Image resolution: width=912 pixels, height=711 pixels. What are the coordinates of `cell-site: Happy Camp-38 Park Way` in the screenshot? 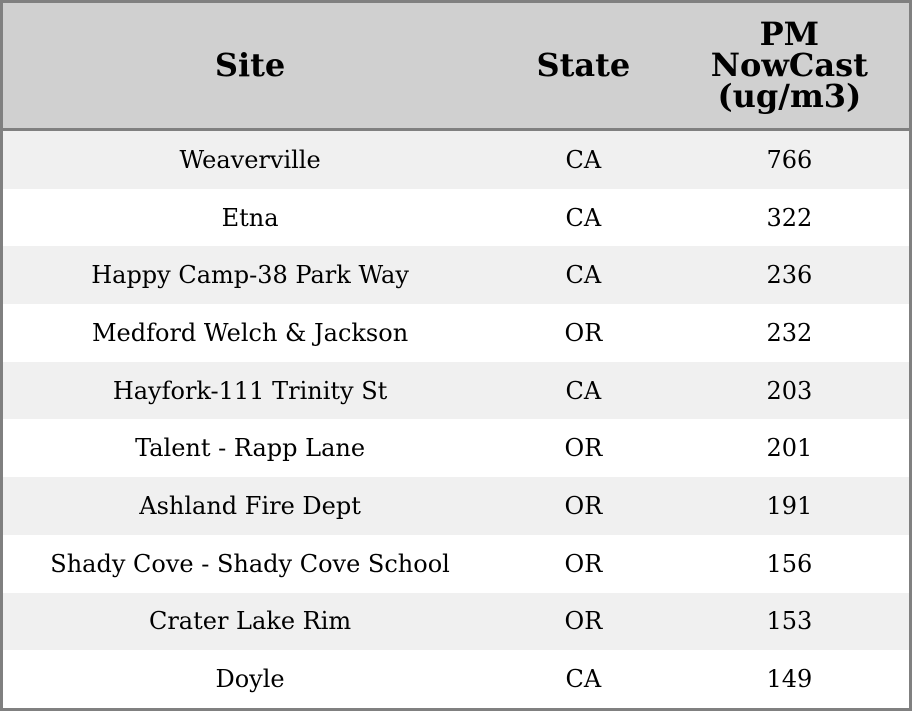 It's located at (249, 275).